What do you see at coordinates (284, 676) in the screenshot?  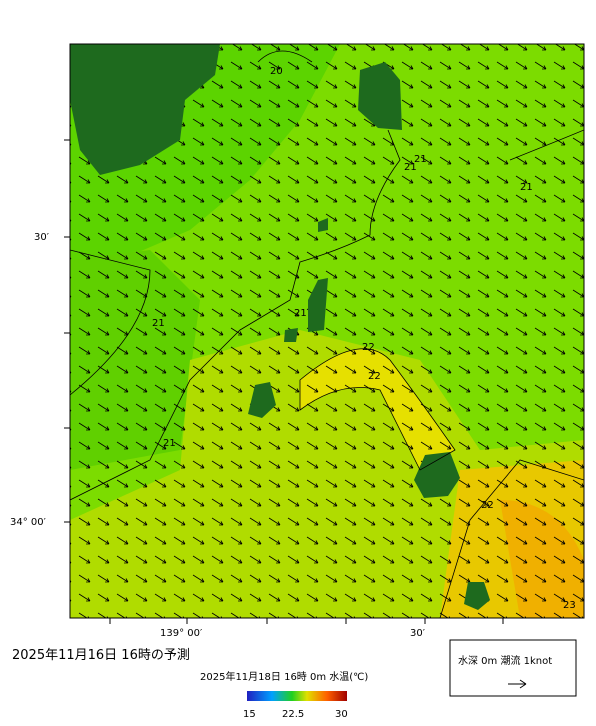 I see `colorbar-title: 2025年11月18日 16時 0m 水温(℃)` at bounding box center [284, 676].